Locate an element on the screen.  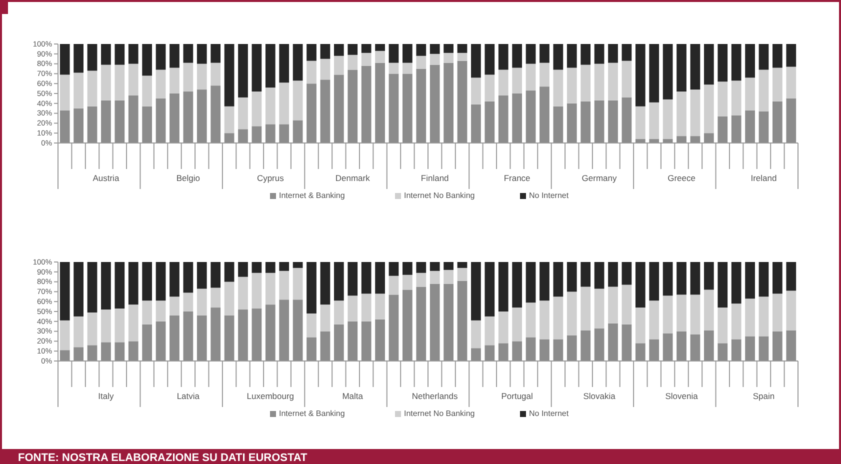
x-tick-label: Slovakia is located at coordinates (599, 396).